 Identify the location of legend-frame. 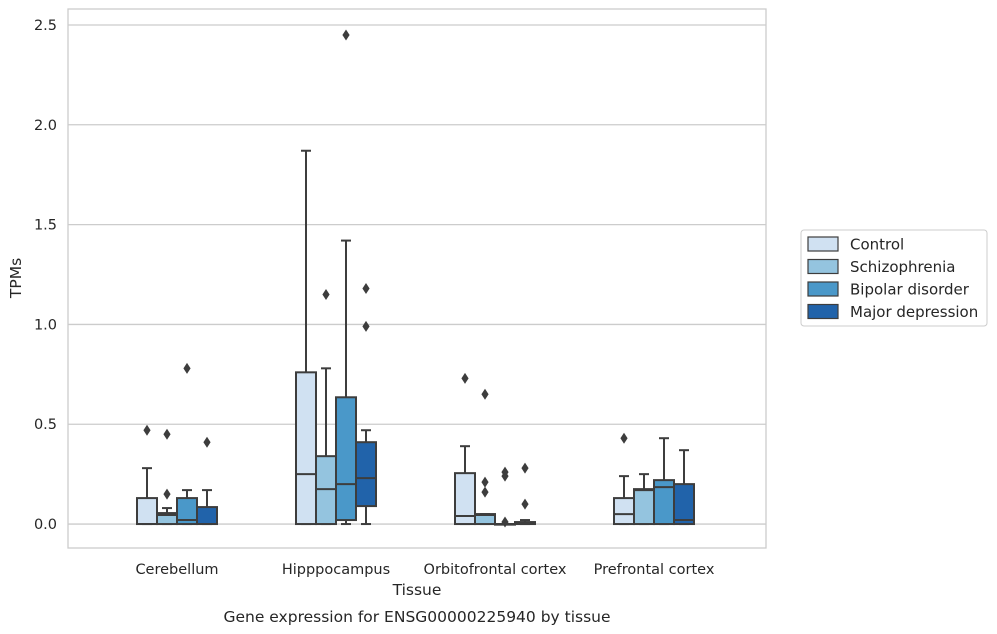
(894, 278).